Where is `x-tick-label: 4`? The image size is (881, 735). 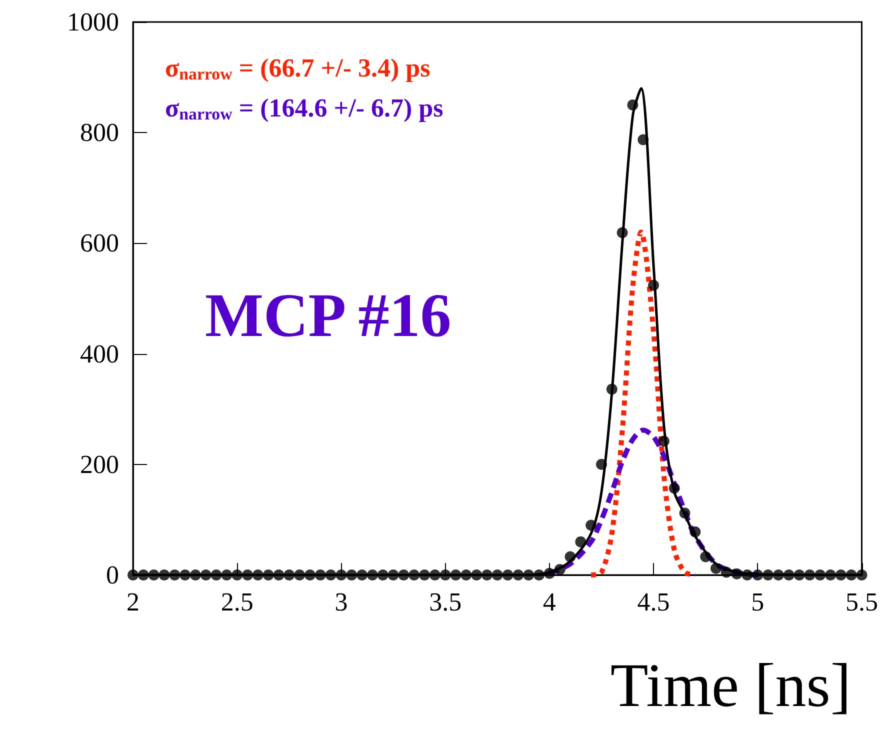 x-tick-label: 4 is located at coordinates (549, 602).